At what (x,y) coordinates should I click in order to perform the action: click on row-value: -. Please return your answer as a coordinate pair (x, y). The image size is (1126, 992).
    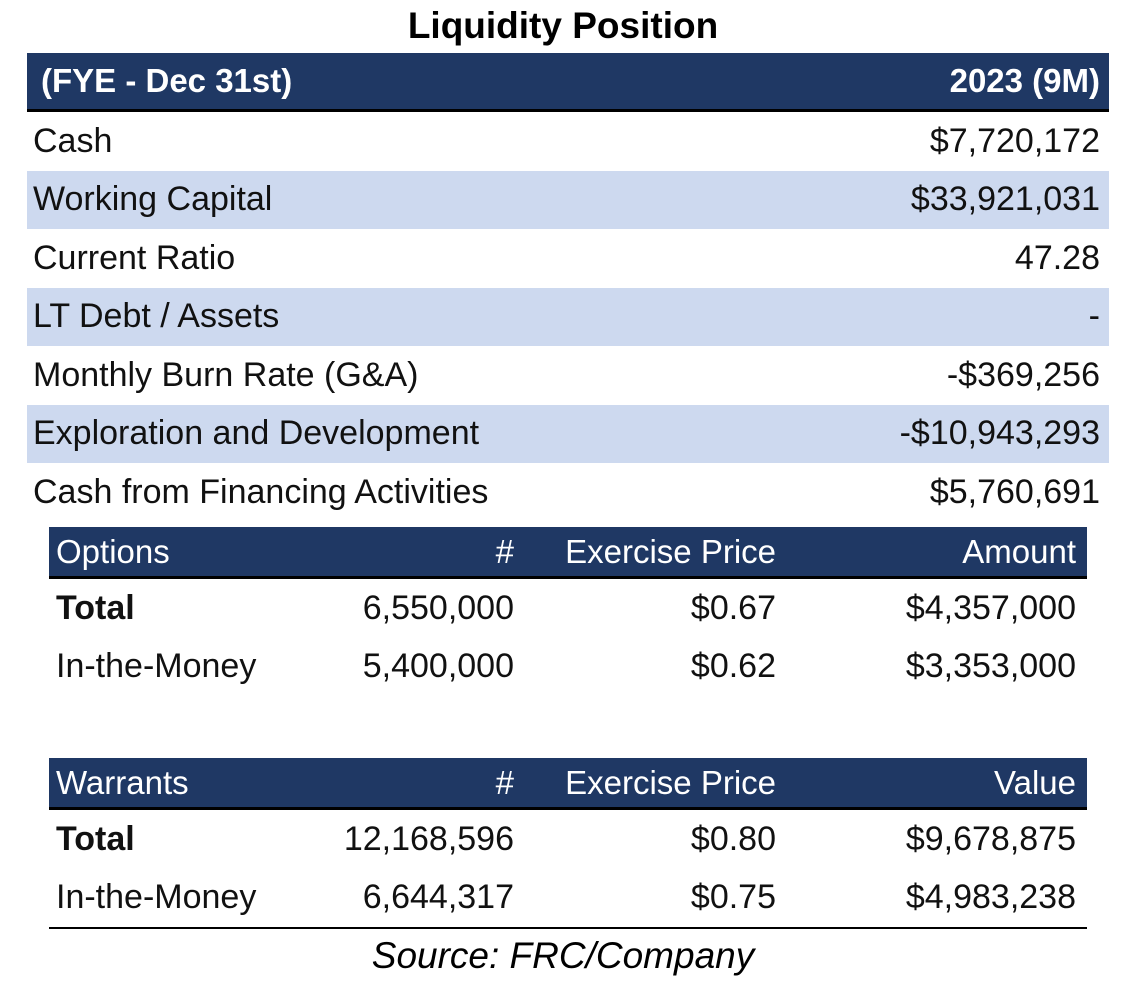
    Looking at the image, I should click on (1094, 316).